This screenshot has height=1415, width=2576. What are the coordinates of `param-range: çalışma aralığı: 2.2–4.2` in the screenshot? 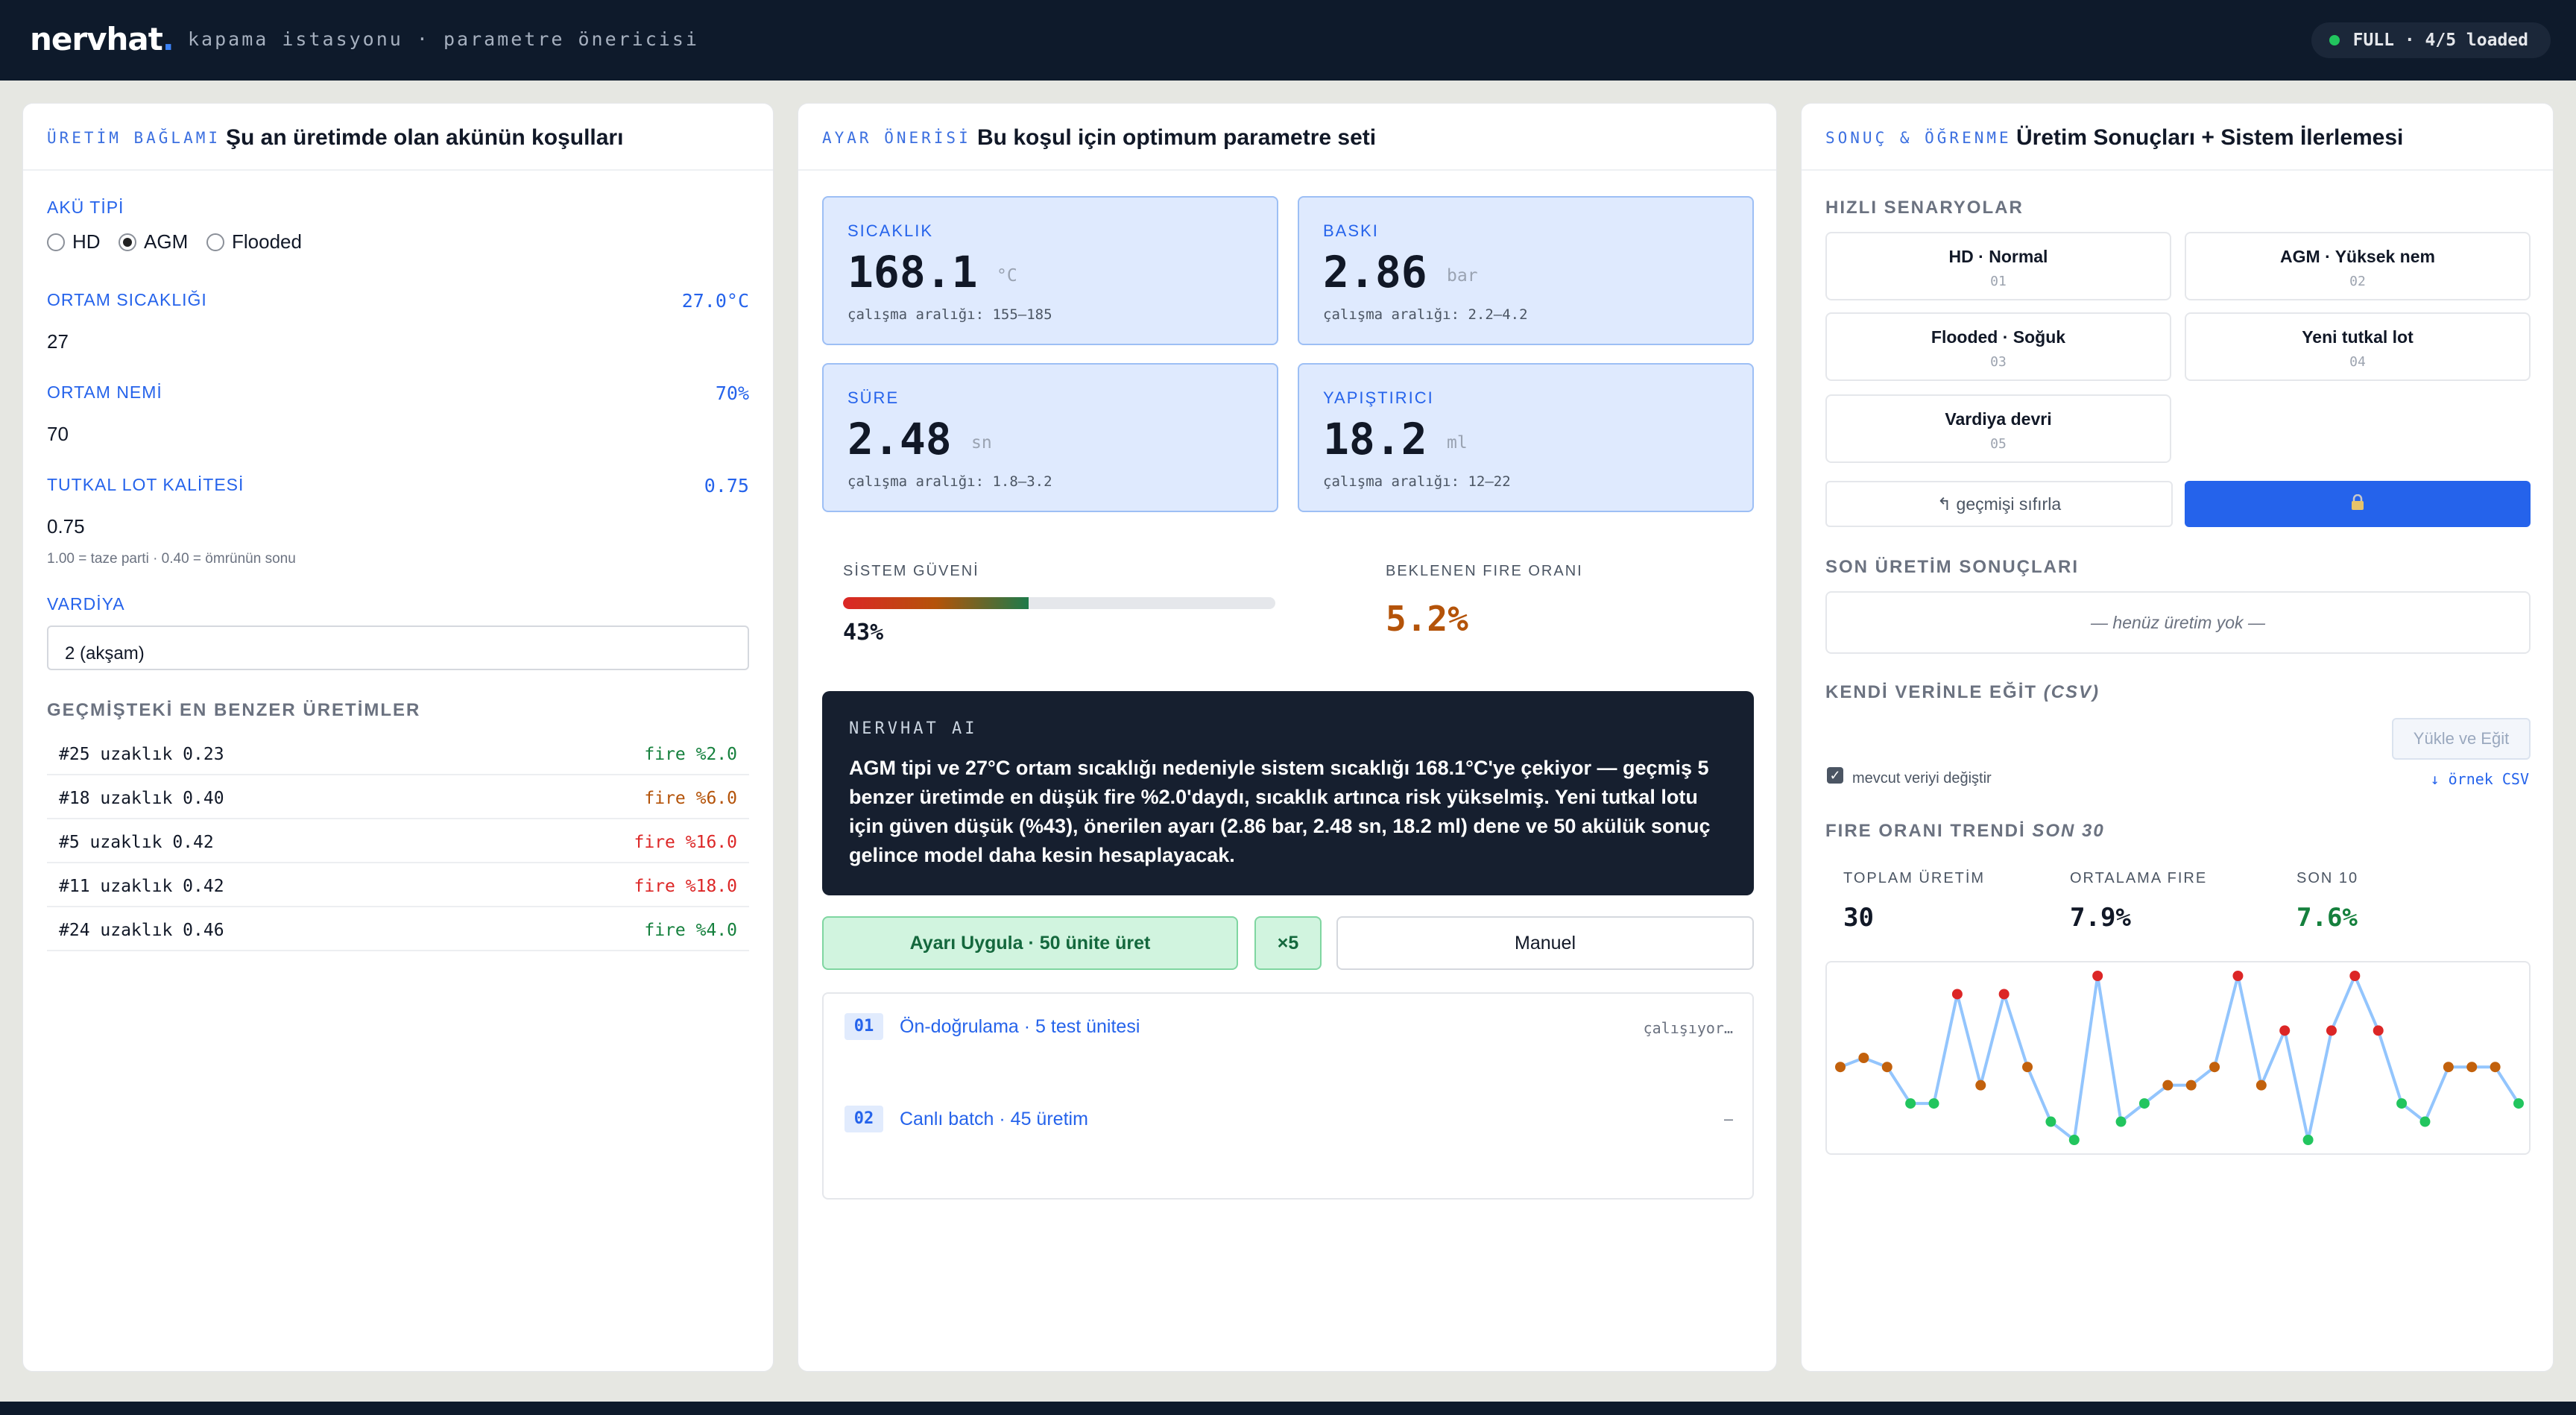 It's located at (1425, 314).